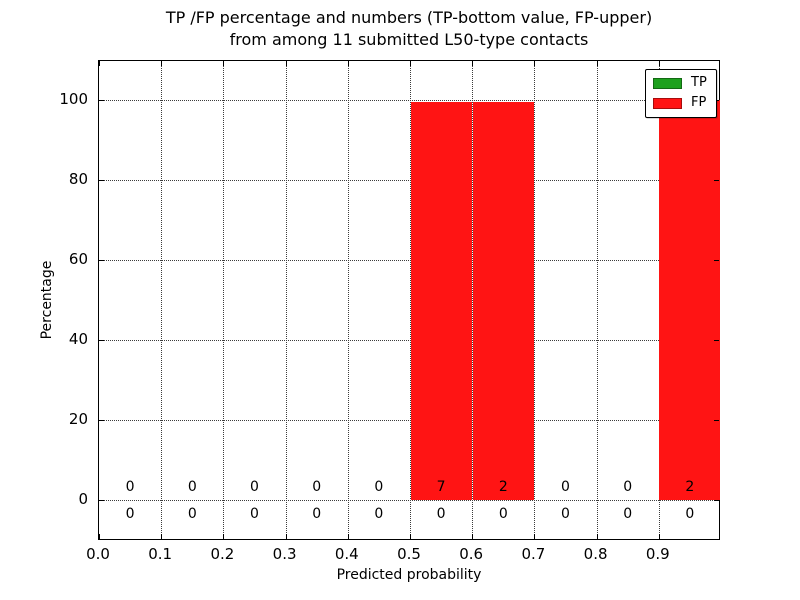 The height and width of the screenshot is (600, 800). What do you see at coordinates (699, 102) in the screenshot?
I see `legend-label-fp: FP` at bounding box center [699, 102].